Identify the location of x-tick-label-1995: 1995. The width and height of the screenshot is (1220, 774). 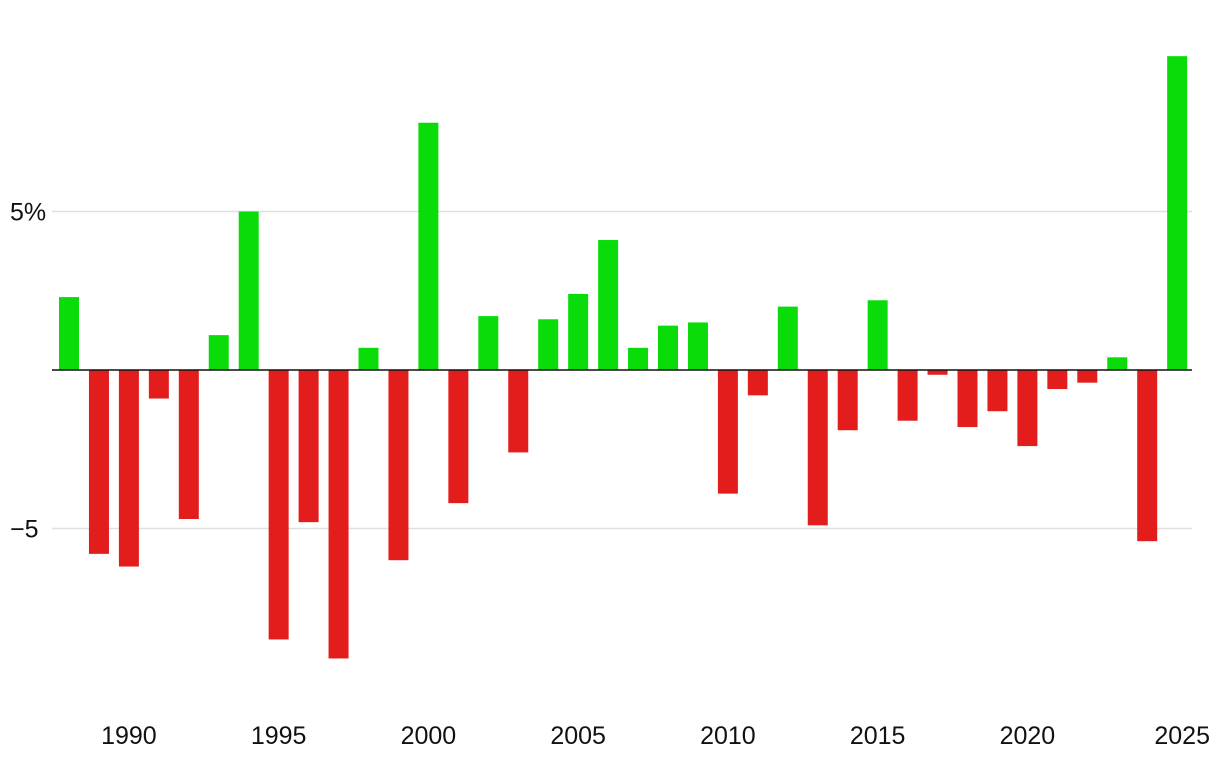
(279, 736).